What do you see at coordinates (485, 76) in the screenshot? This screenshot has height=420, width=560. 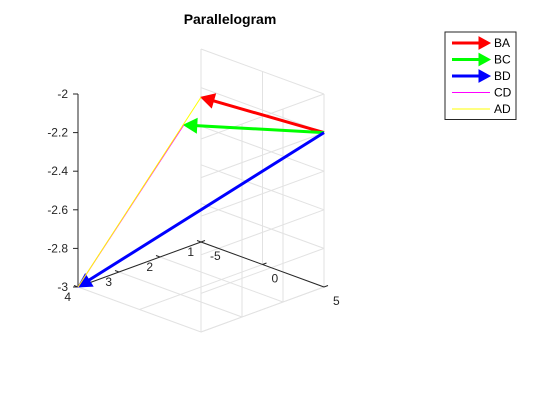 I see `legend-swatch-arrow-bd` at bounding box center [485, 76].